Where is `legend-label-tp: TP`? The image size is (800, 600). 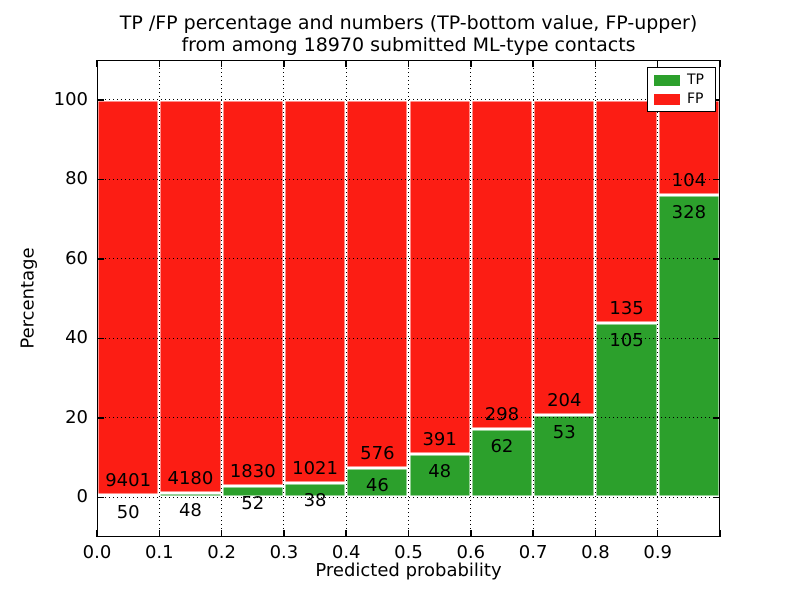 legend-label-tp: TP is located at coordinates (695, 80).